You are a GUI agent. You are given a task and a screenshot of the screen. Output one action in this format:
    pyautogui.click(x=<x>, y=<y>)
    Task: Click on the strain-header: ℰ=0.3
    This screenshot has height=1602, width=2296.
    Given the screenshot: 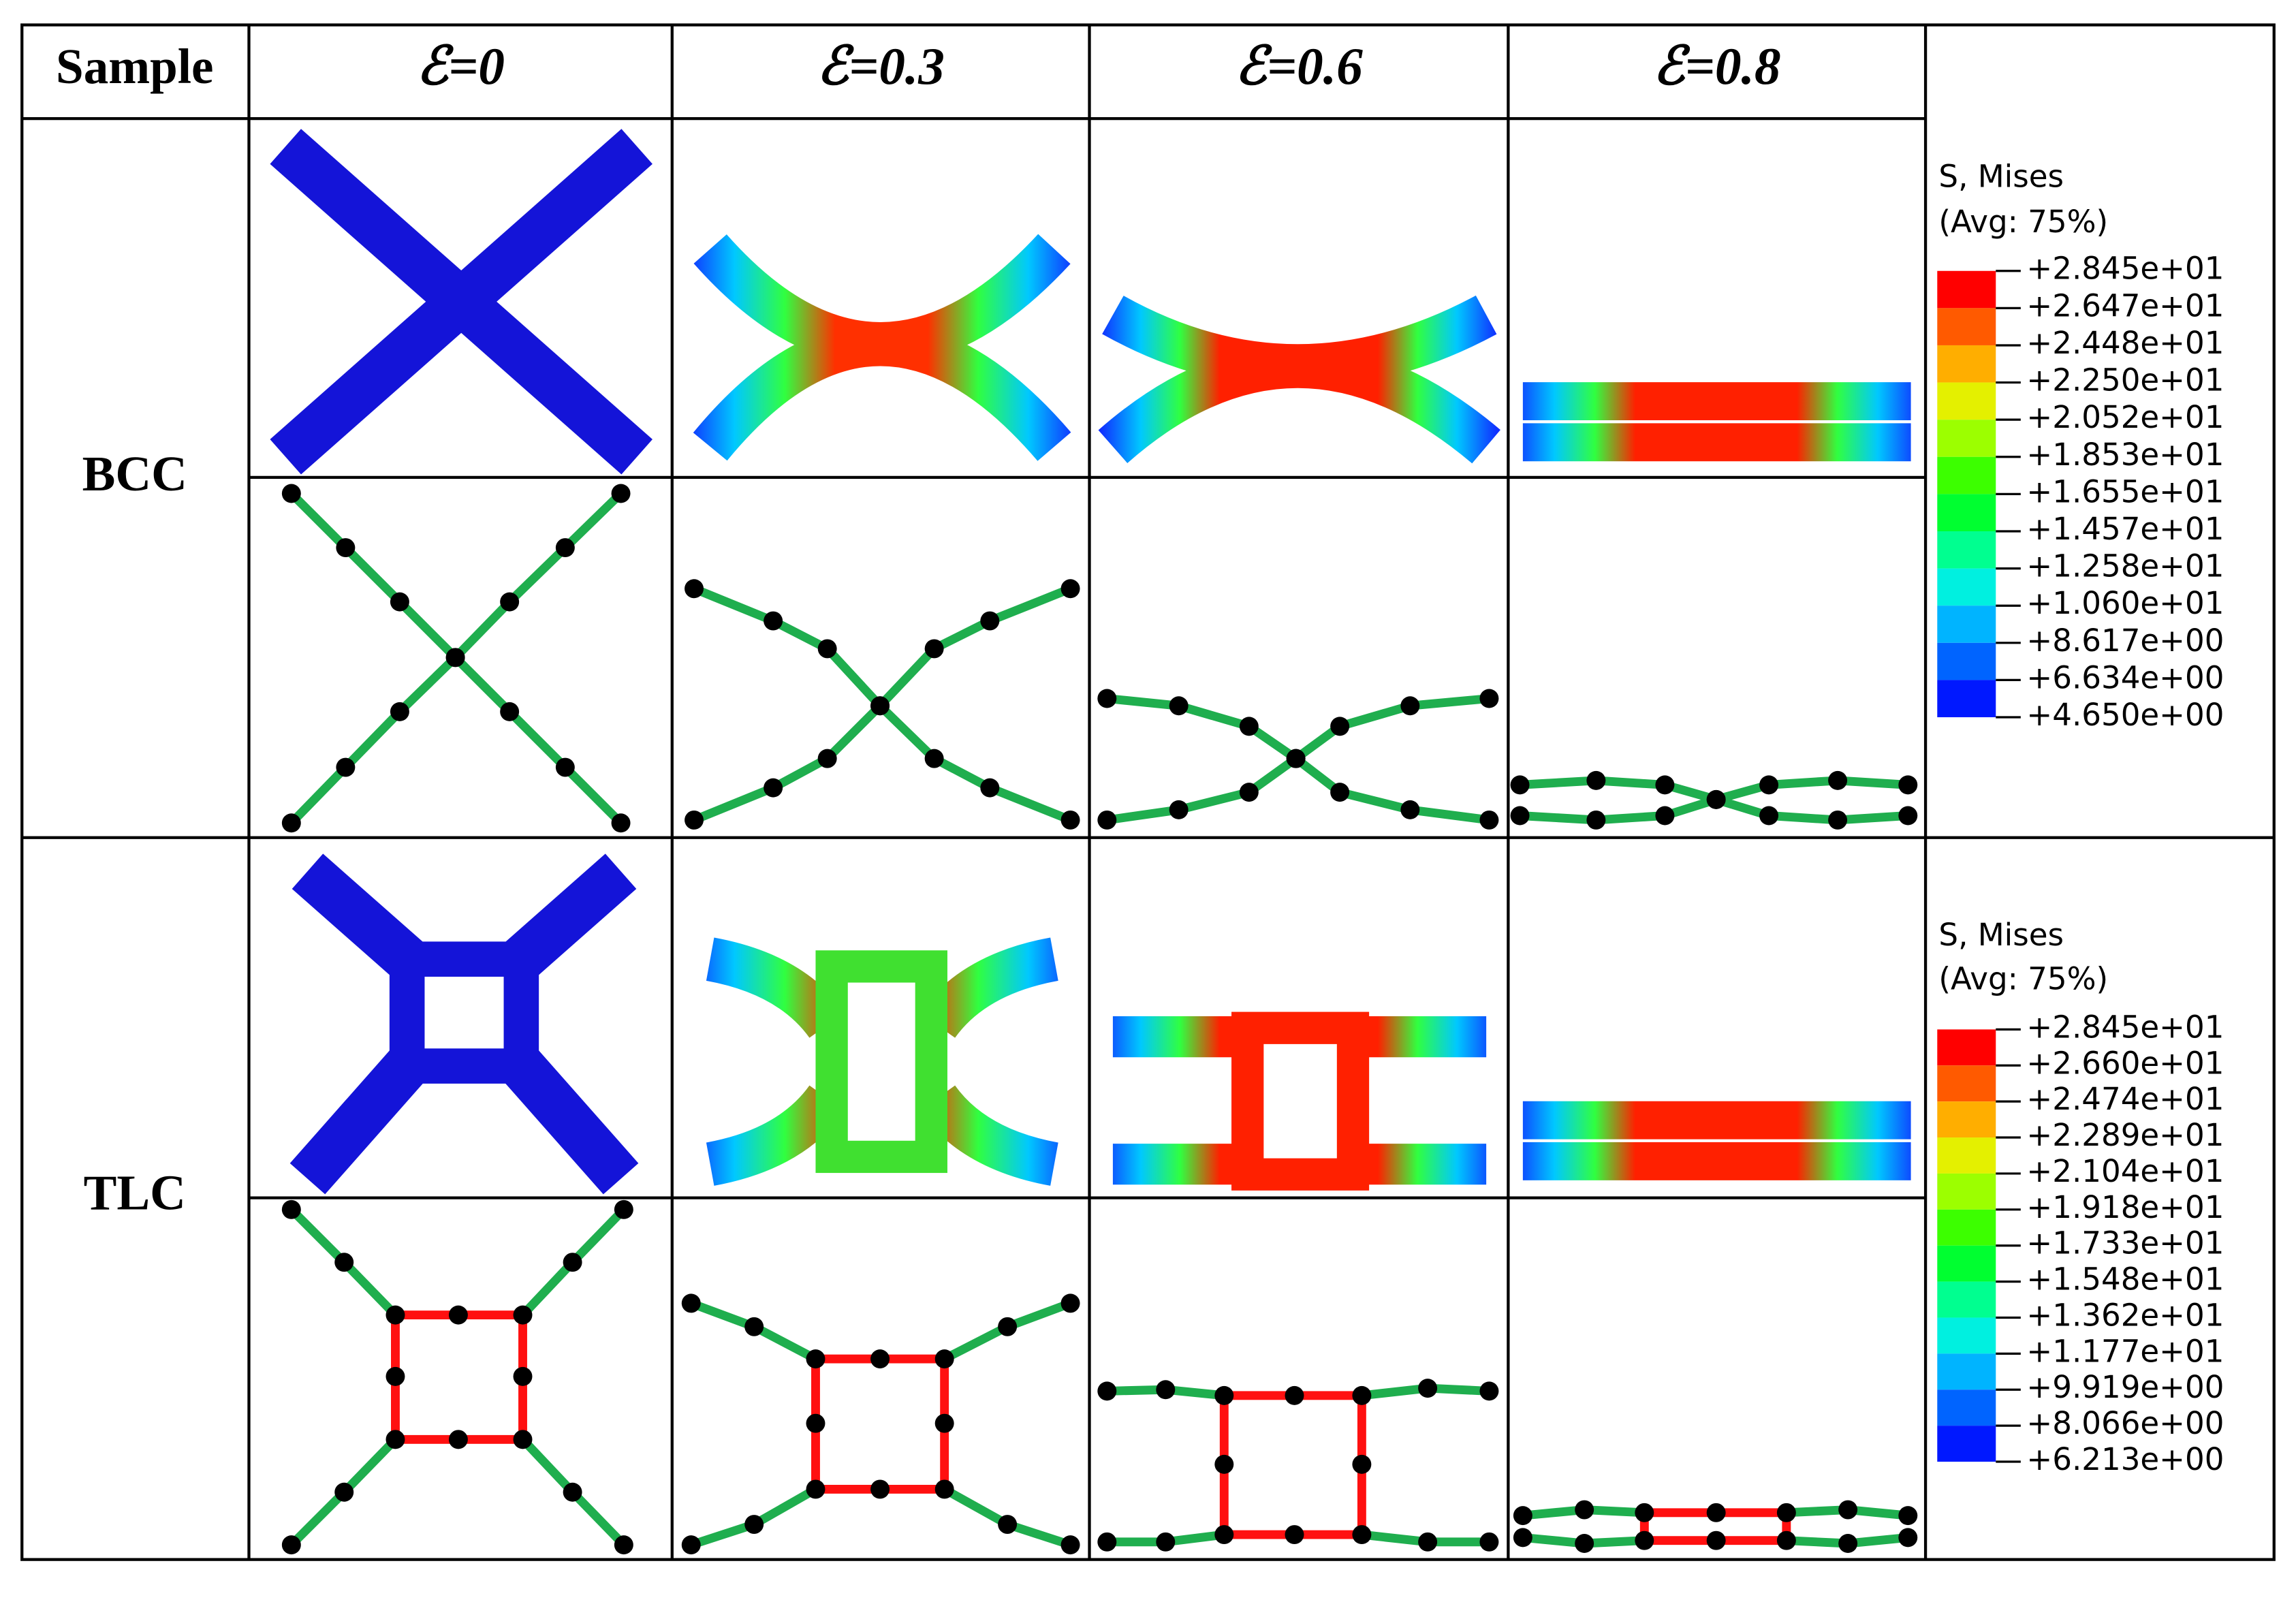 What is the action you would take?
    pyautogui.click(x=881, y=66)
    